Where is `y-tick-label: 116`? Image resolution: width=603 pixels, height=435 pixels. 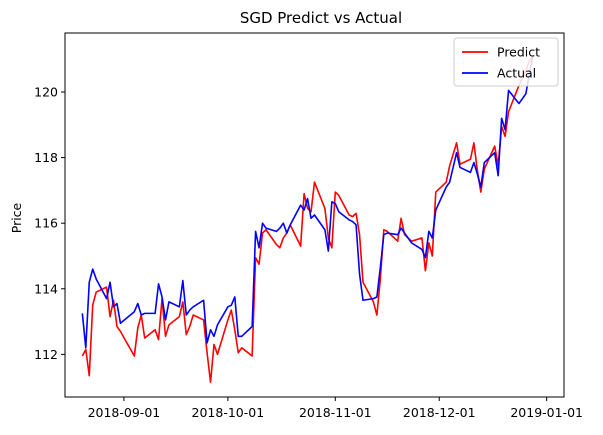 y-tick-label: 116 is located at coordinates (46, 223).